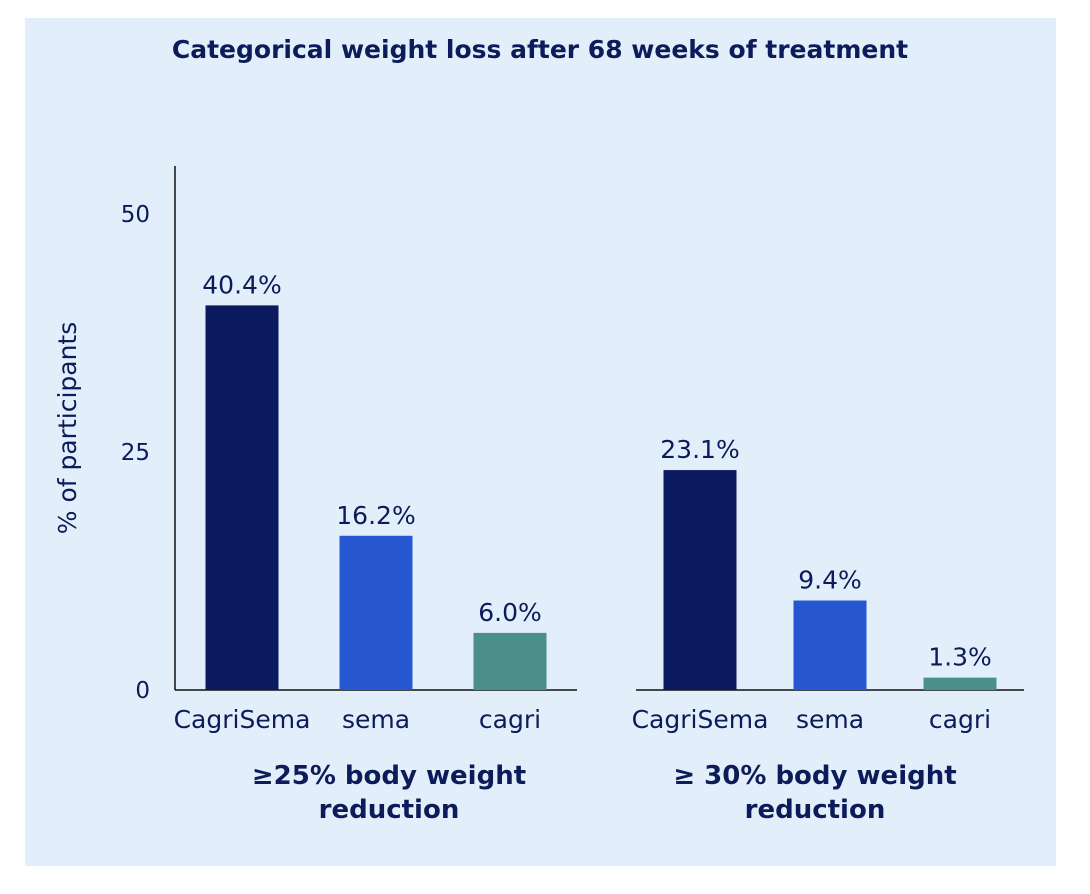  I want to click on data-label: 1.3%, so click(960, 657).